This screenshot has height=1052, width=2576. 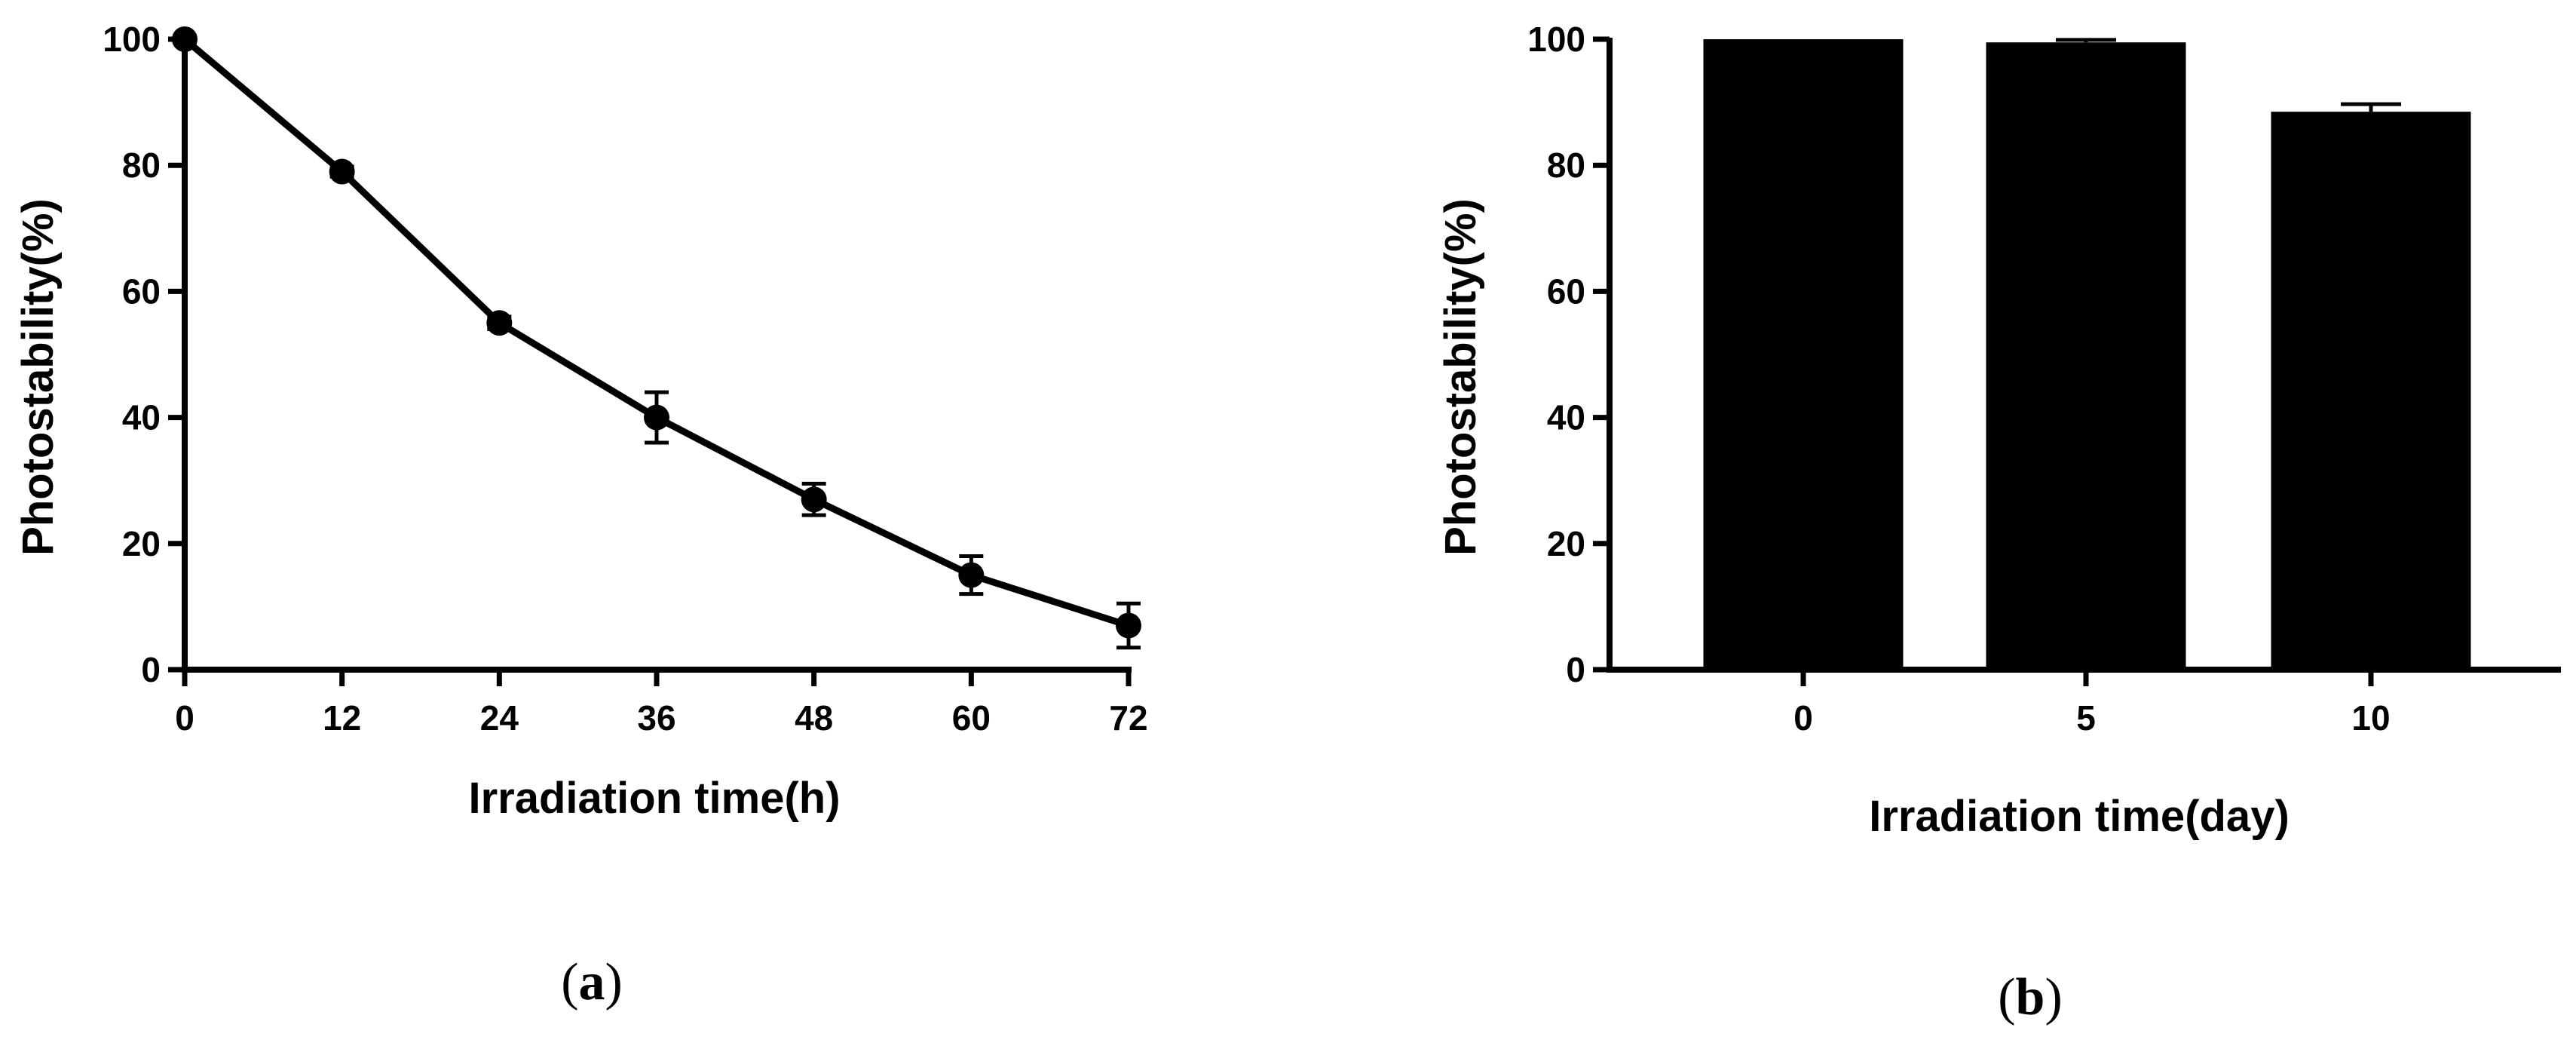 I want to click on panel-a-y-tick-label: 80, so click(x=141, y=165).